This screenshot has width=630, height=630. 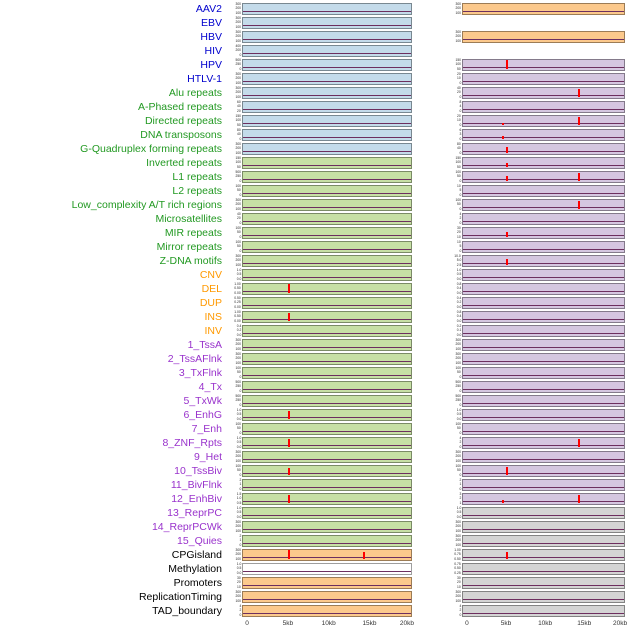 What do you see at coordinates (459, 116) in the screenshot?
I see `y-axis-tick-label: 20` at bounding box center [459, 116].